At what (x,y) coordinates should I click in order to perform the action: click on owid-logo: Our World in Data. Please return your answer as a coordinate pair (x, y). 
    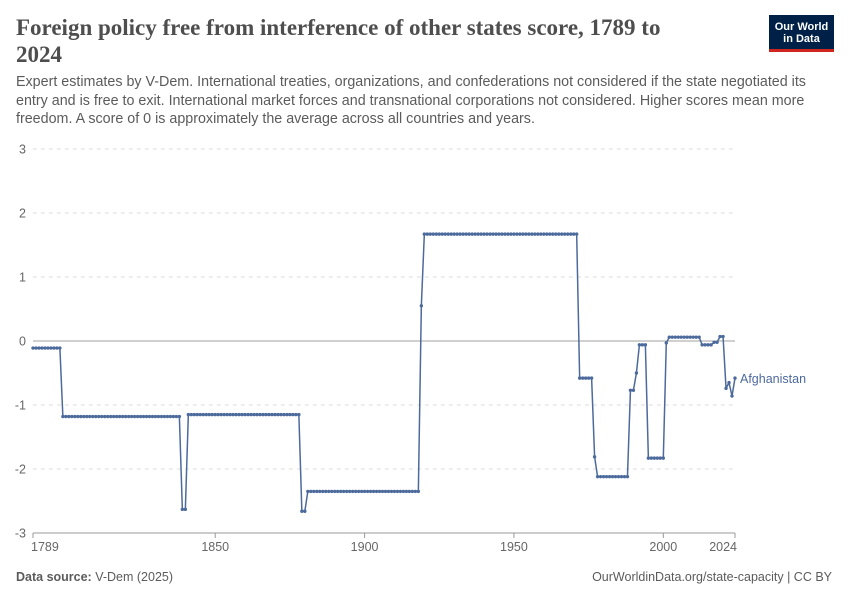
    Looking at the image, I should click on (801, 33).